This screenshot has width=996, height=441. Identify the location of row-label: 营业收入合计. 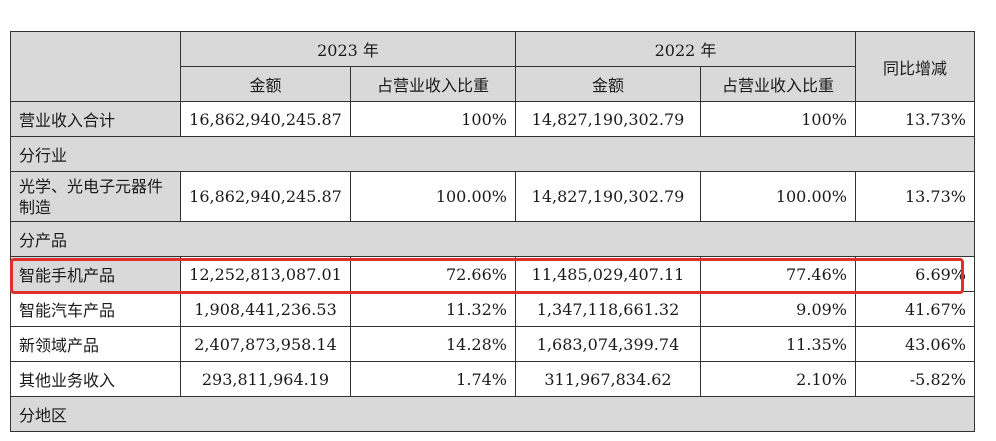
(95, 119).